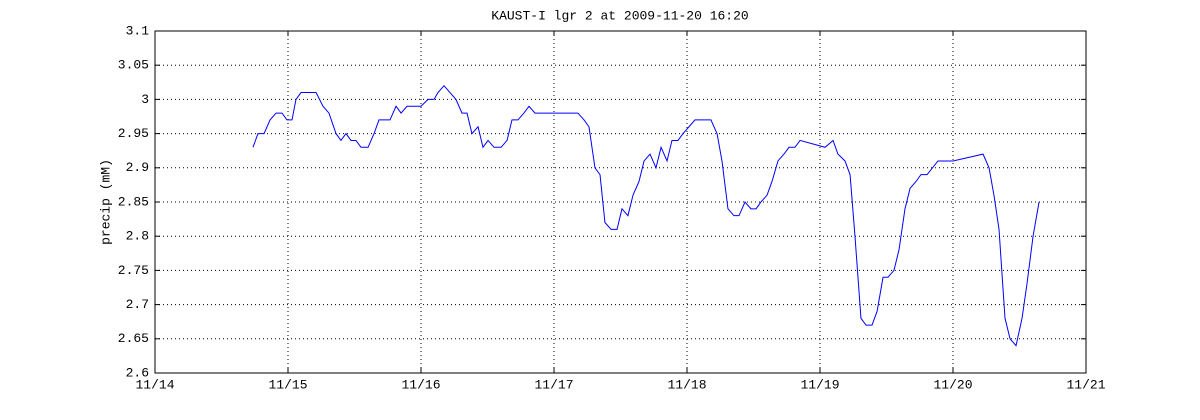  What do you see at coordinates (137, 167) in the screenshot?
I see `y-tick-label: 2.9` at bounding box center [137, 167].